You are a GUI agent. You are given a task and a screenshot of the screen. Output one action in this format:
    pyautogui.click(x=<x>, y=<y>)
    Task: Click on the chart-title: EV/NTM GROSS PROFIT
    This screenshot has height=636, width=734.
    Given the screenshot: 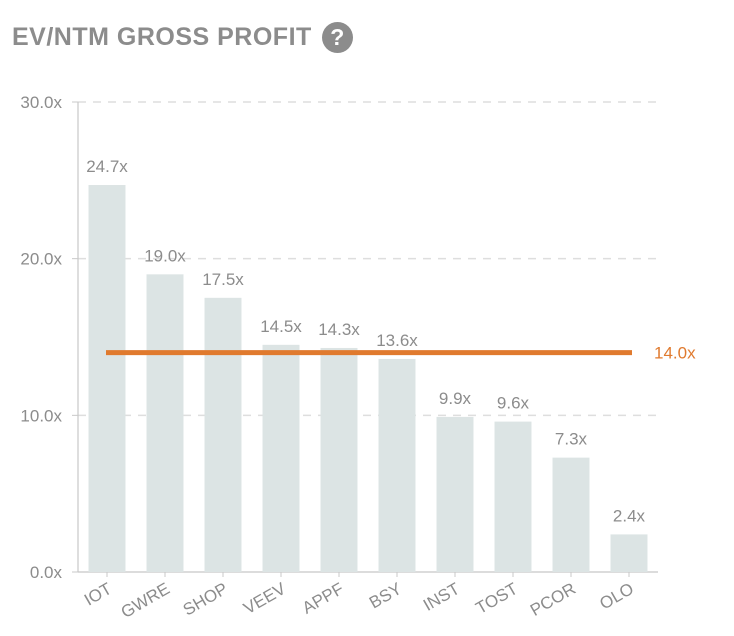 What is the action you would take?
    pyautogui.click(x=162, y=37)
    